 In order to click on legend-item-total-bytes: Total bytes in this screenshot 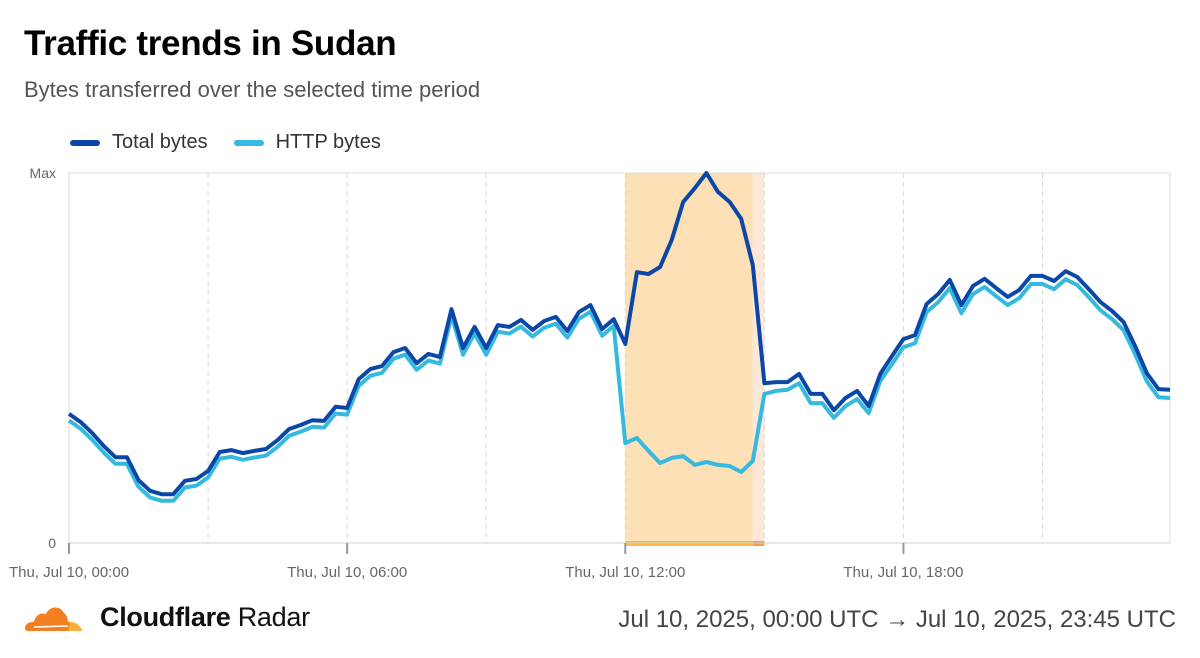, I will do `click(139, 142)`.